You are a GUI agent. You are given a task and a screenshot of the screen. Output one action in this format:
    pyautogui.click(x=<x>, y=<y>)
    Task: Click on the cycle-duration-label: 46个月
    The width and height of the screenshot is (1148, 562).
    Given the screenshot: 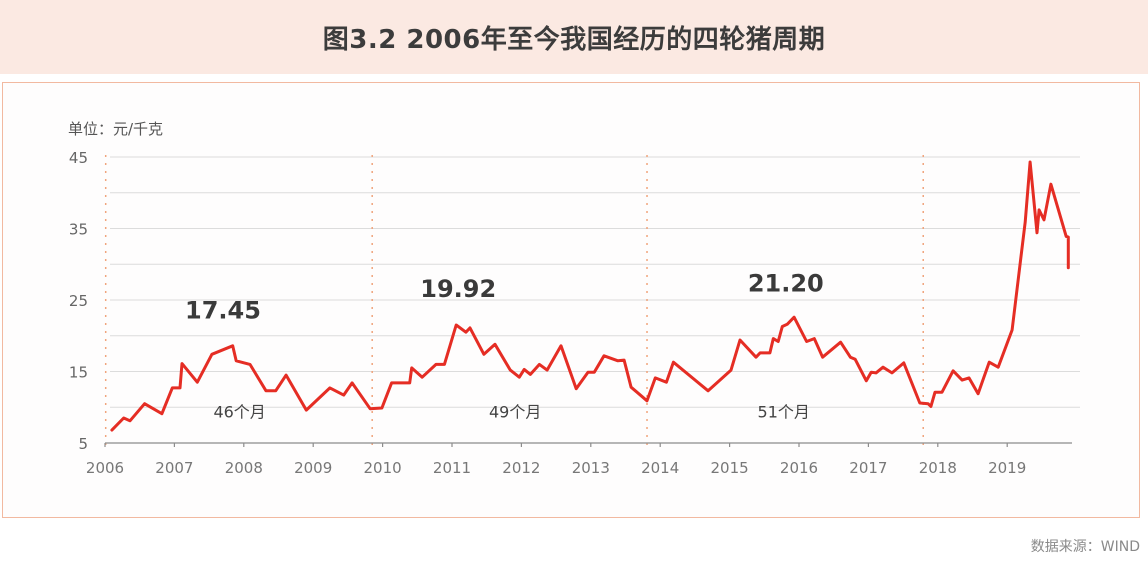 What is the action you would take?
    pyautogui.click(x=239, y=411)
    